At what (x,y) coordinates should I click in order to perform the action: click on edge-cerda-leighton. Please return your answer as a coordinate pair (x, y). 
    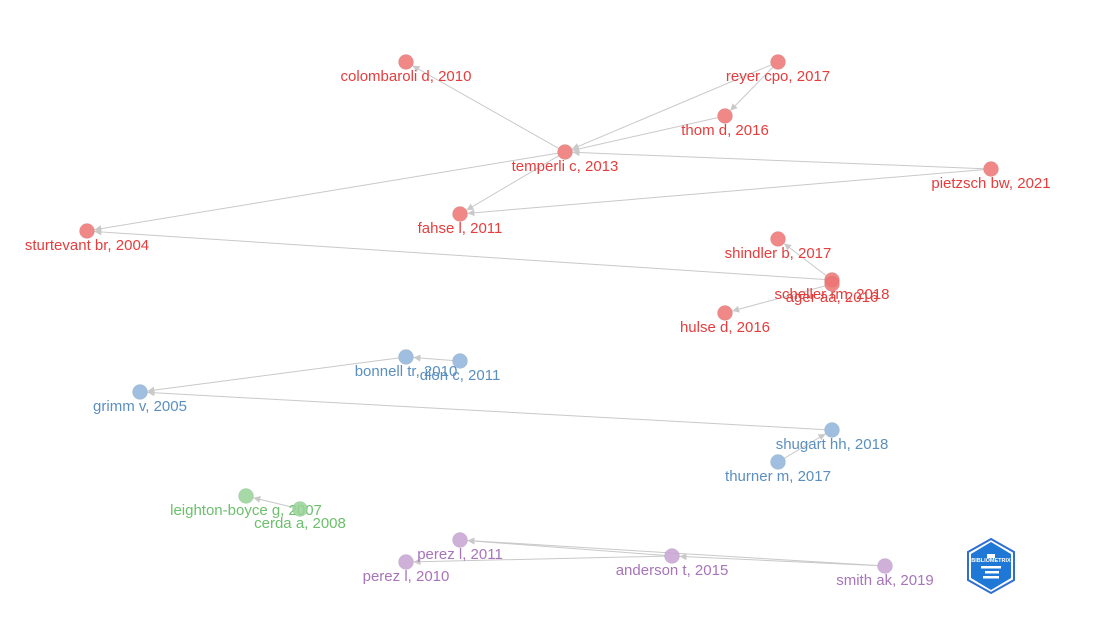
    Looking at the image, I should click on (273, 501).